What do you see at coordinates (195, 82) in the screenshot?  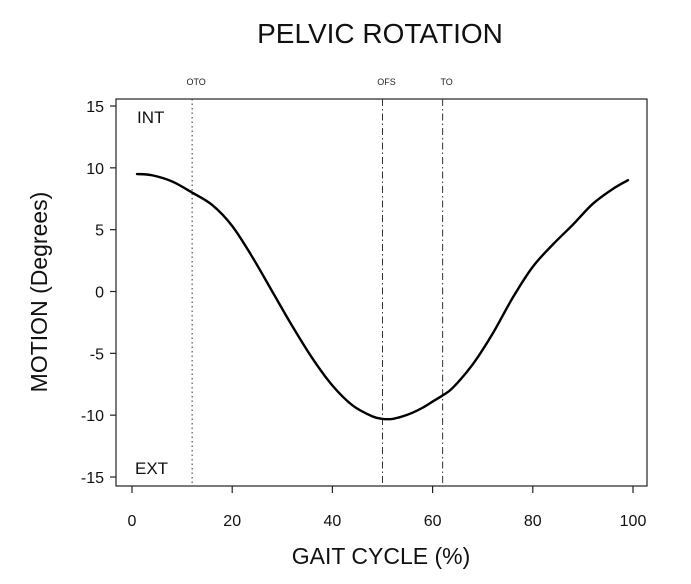 I see `event-label-oto: OTO` at bounding box center [195, 82].